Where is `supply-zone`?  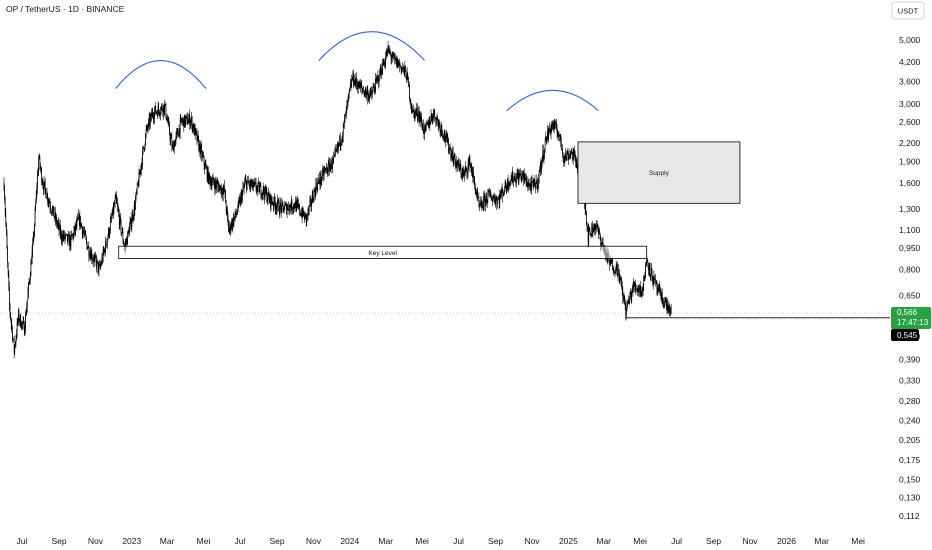
supply-zone is located at coordinates (659, 172).